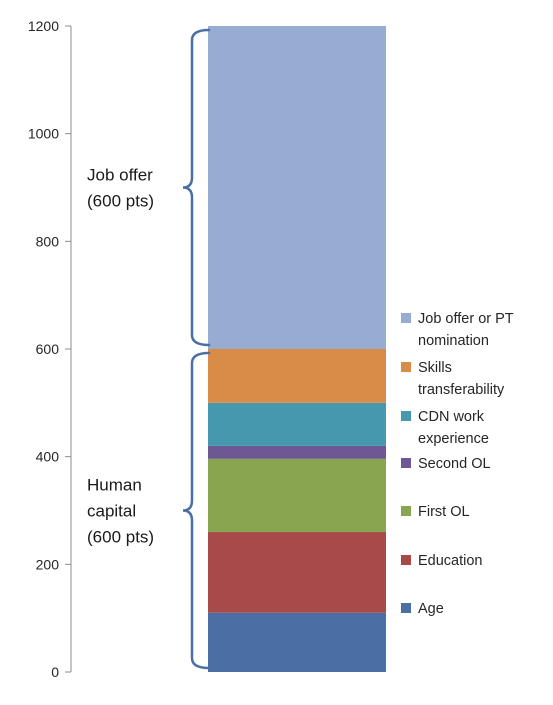 This screenshot has height=705, width=553. I want to click on bar-segment-education, so click(297, 572).